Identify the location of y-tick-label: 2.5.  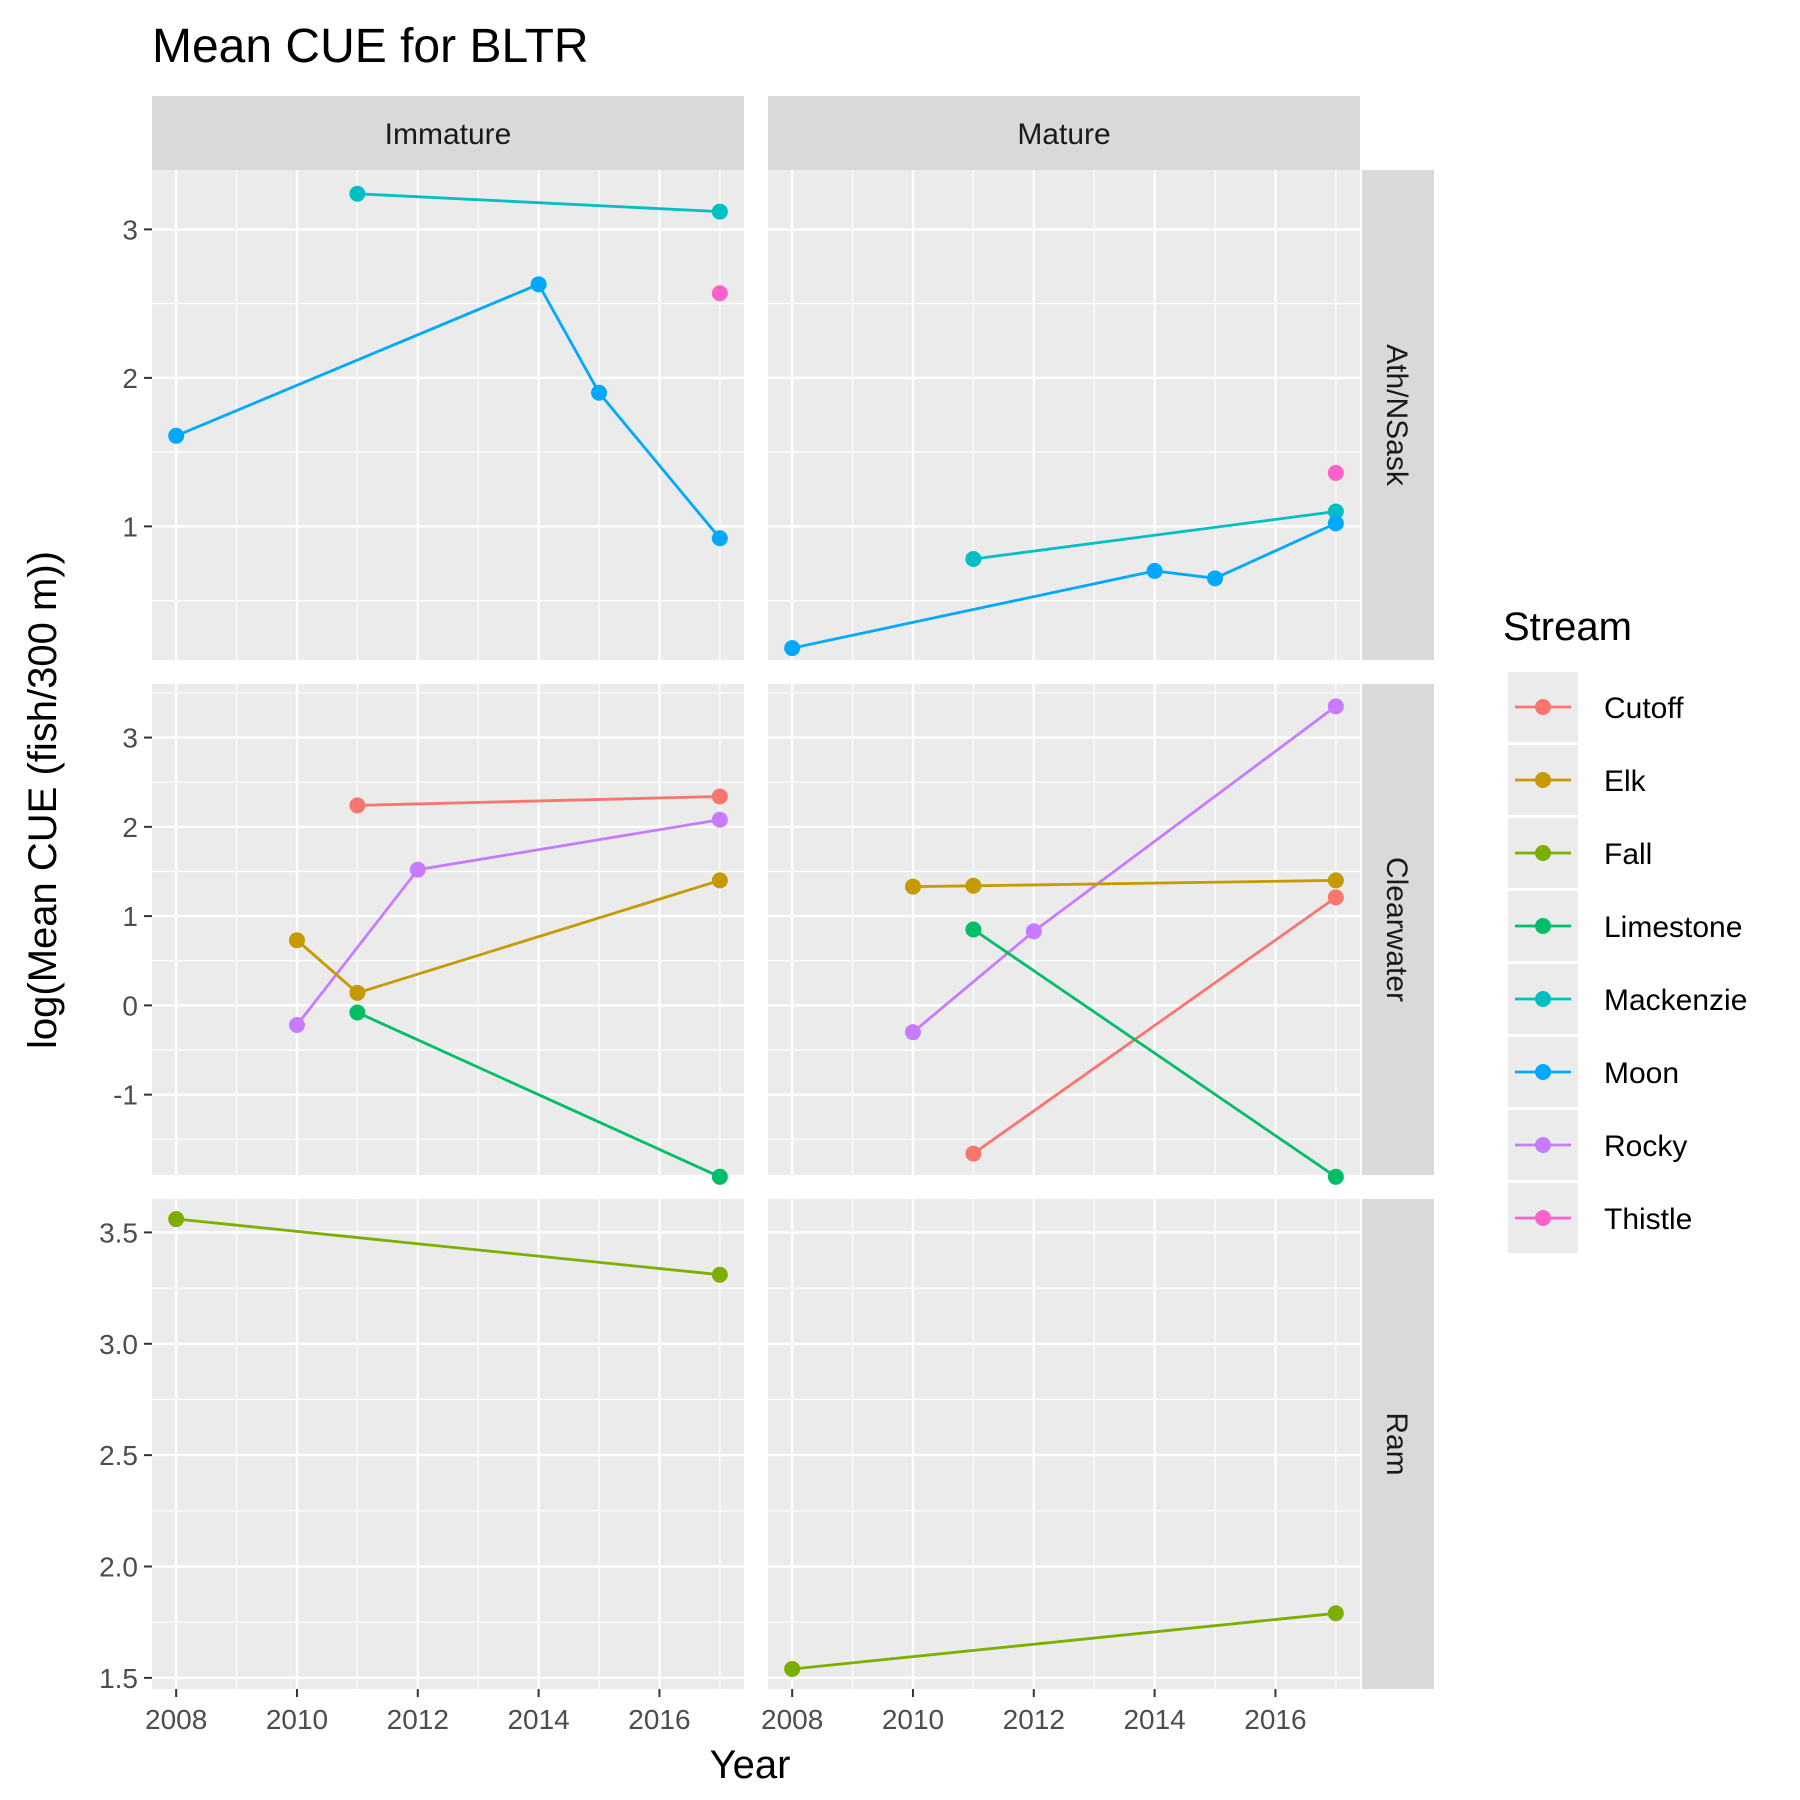
(118, 1455).